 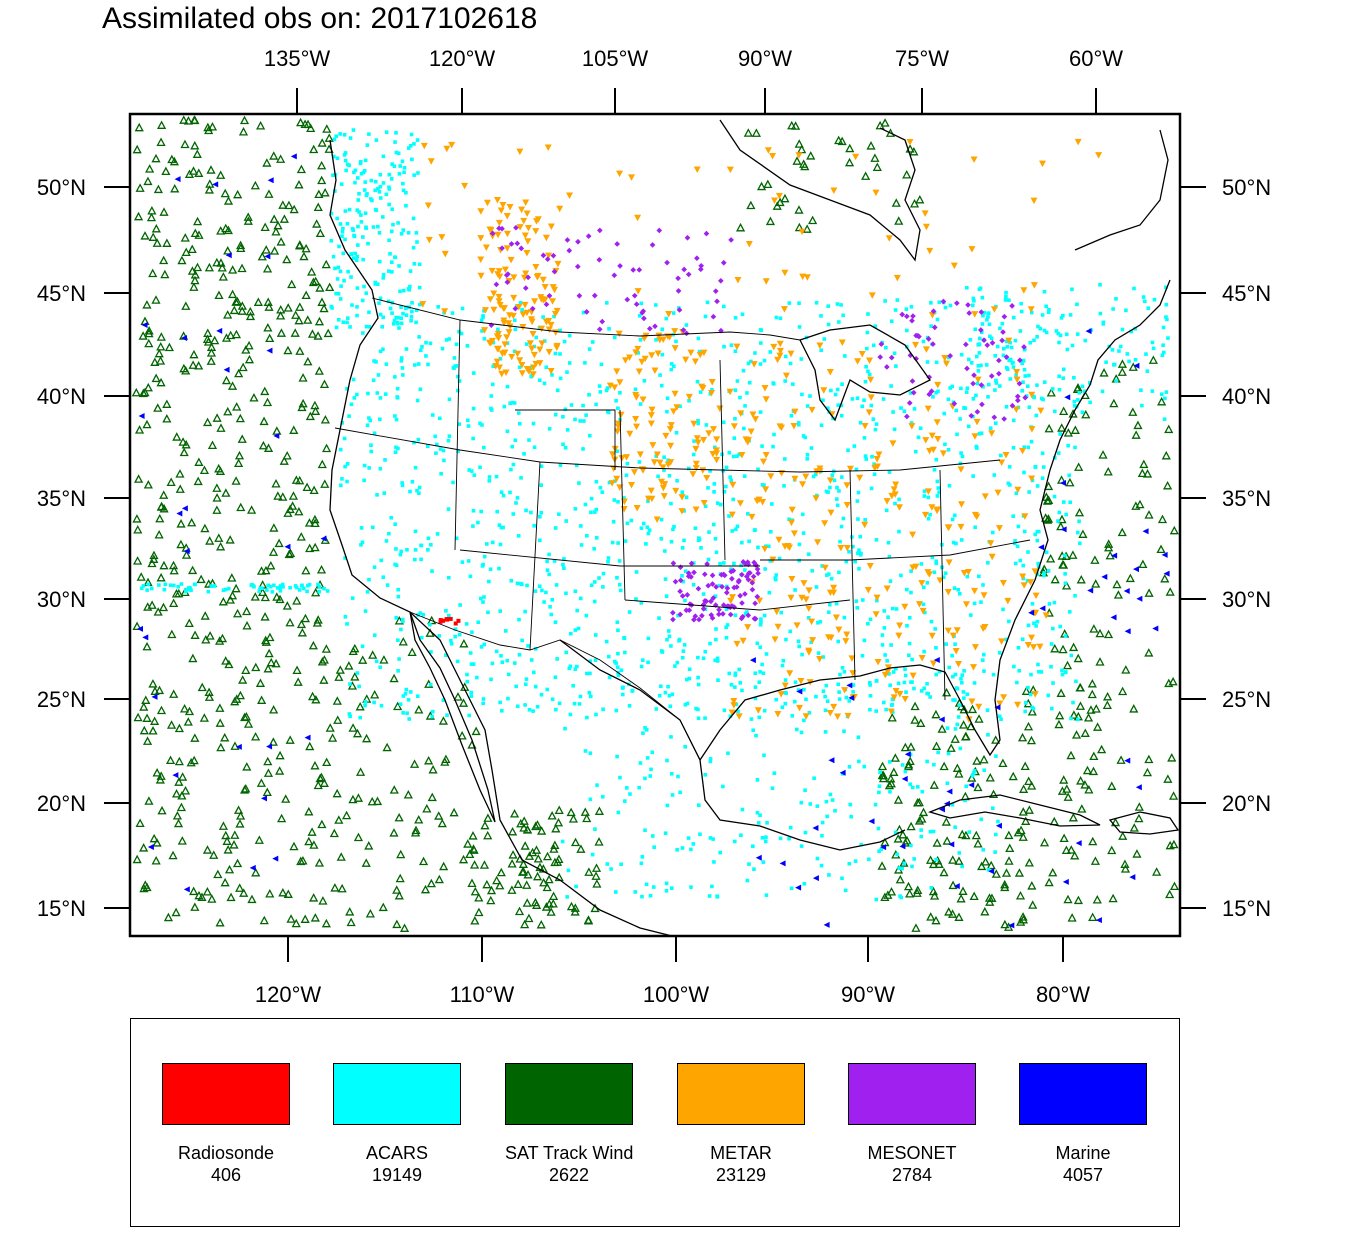 I want to click on mesonet-marker, so click(x=916, y=358).